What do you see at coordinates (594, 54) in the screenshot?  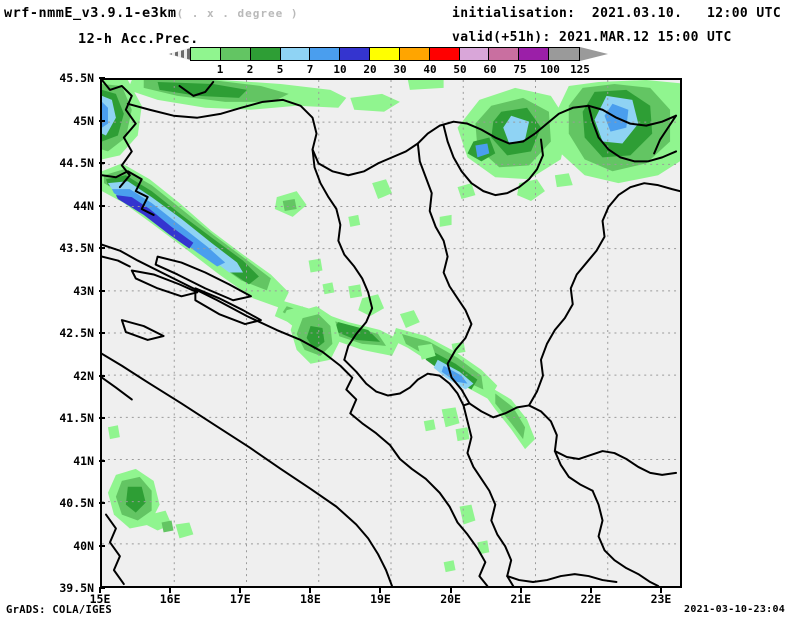 I see `colorbar-above-max-arrow` at bounding box center [594, 54].